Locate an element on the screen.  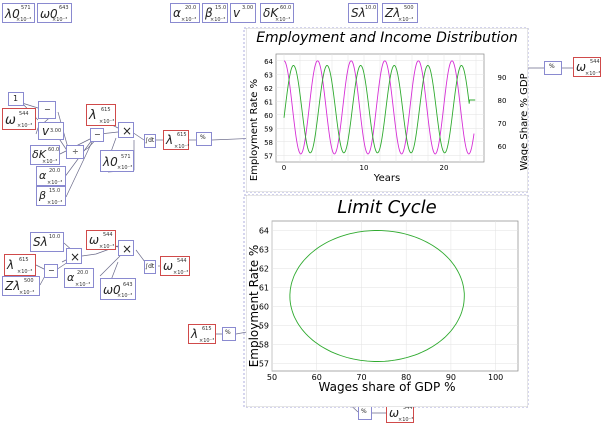
const-label: 1 is located at coordinates (16, 98).